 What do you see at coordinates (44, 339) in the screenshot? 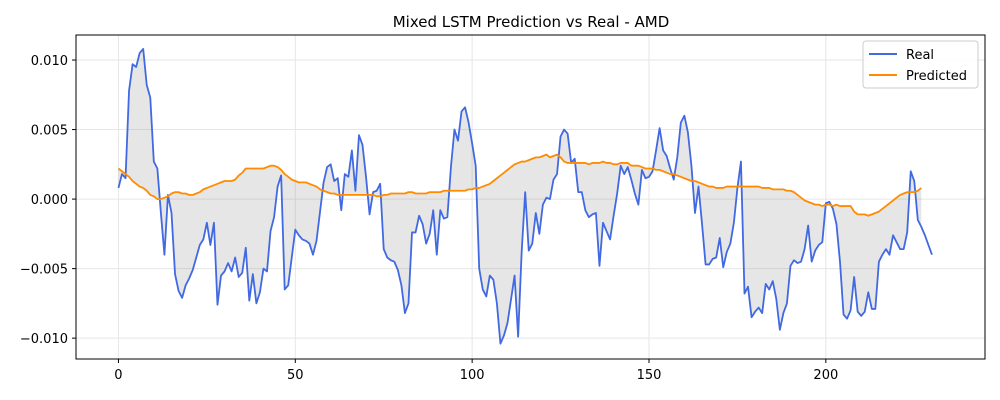
I see `y-tick-label: −0.010` at bounding box center [44, 339].